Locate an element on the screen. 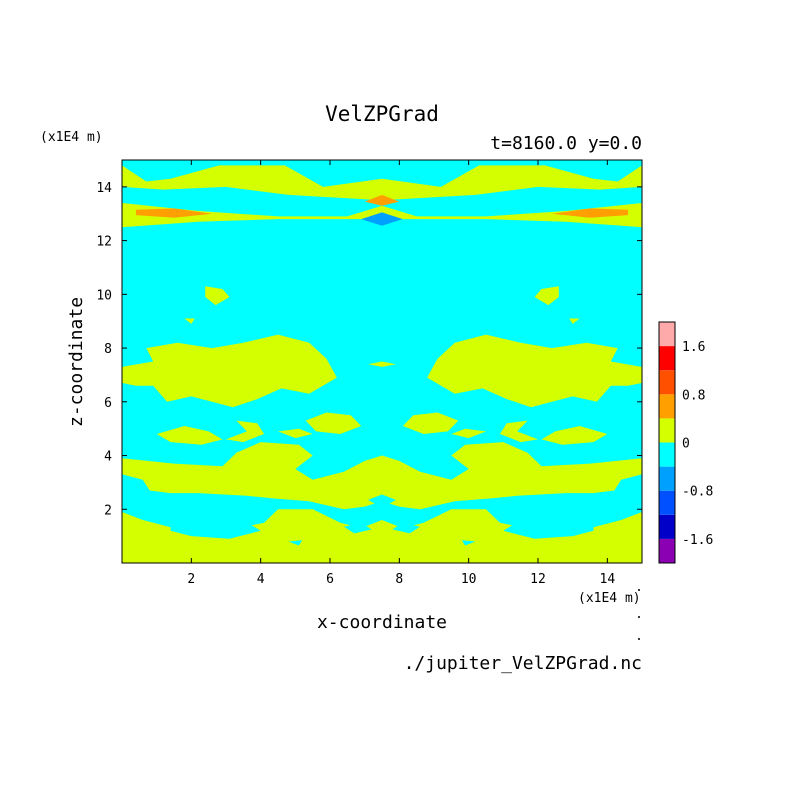 This screenshot has width=804, height=804. colorbar: 1.6 0.8 0 -0.8 -1.6 is located at coordinates (685, 442).